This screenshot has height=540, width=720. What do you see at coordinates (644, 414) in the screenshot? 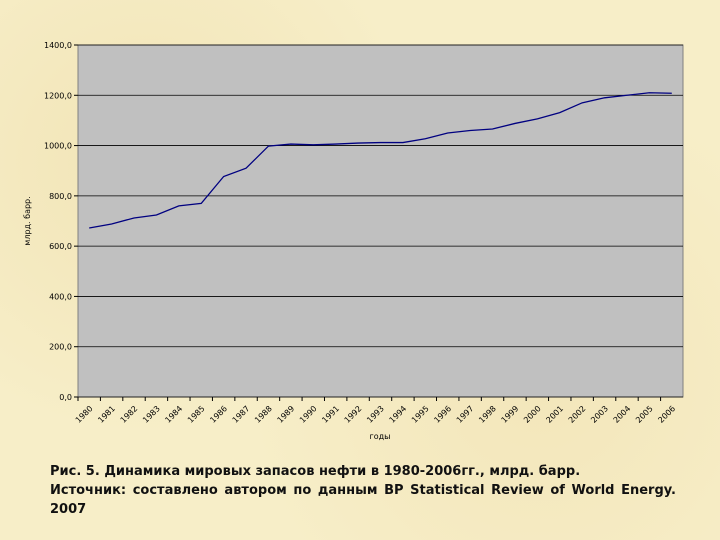
I see `x-tick-label: 2005` at bounding box center [644, 414].